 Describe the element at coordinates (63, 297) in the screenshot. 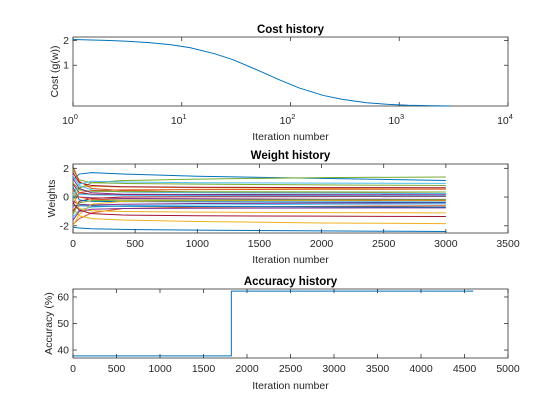

I see `y-tick-label: 60` at that location.